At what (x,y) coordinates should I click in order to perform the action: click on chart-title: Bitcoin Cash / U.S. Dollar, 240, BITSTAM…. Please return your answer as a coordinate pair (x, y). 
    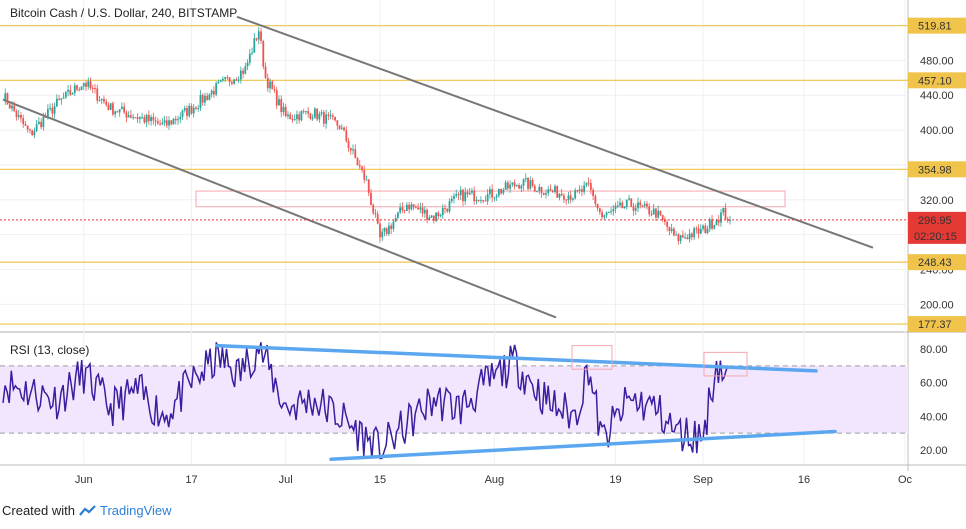
    Looking at the image, I should click on (124, 13).